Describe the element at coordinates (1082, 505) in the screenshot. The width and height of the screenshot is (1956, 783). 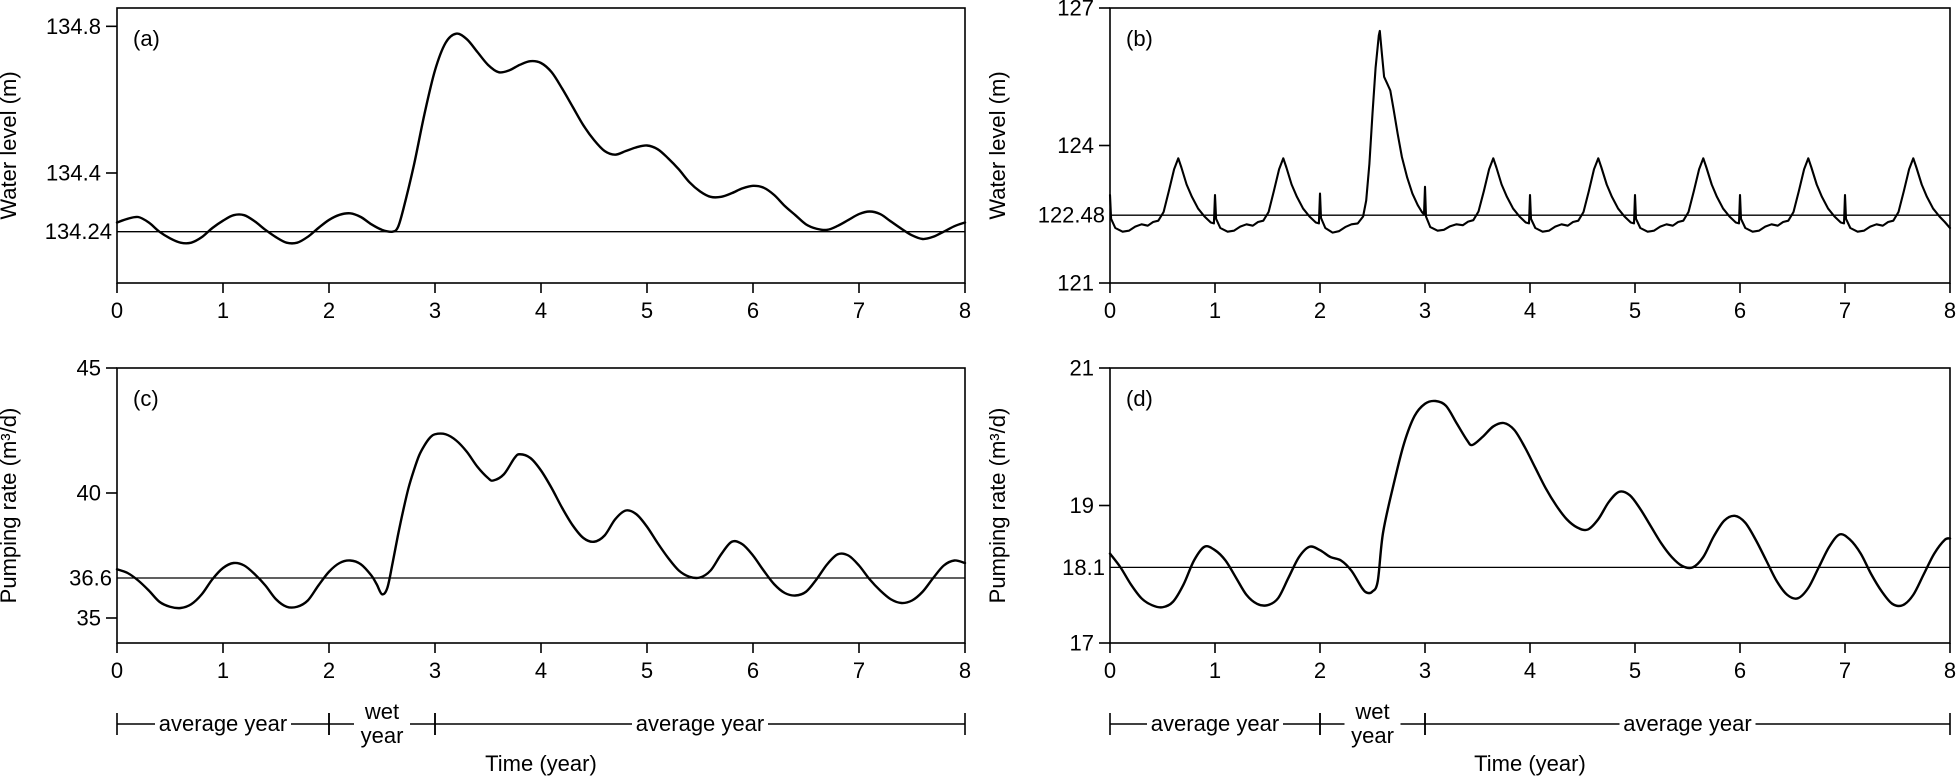
I see `y-tick-label: 19` at that location.